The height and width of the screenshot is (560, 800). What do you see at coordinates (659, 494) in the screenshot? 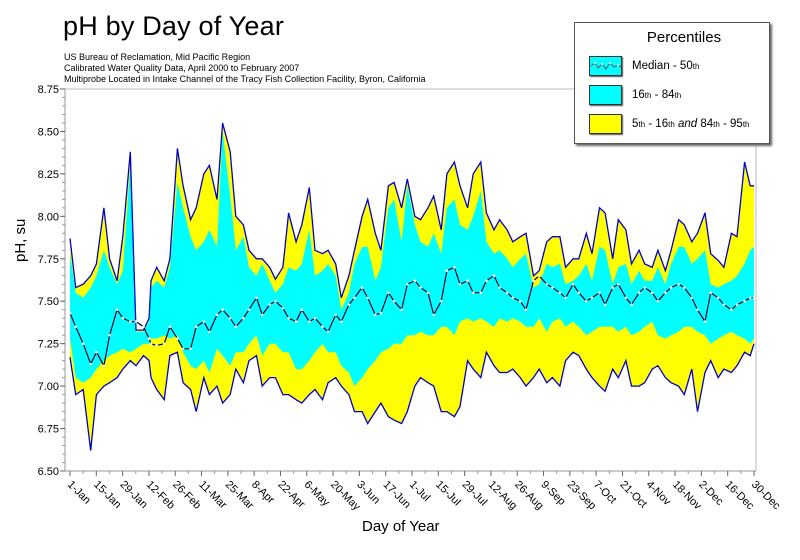
I see `x-tick-label: 4-Nov` at bounding box center [659, 494].